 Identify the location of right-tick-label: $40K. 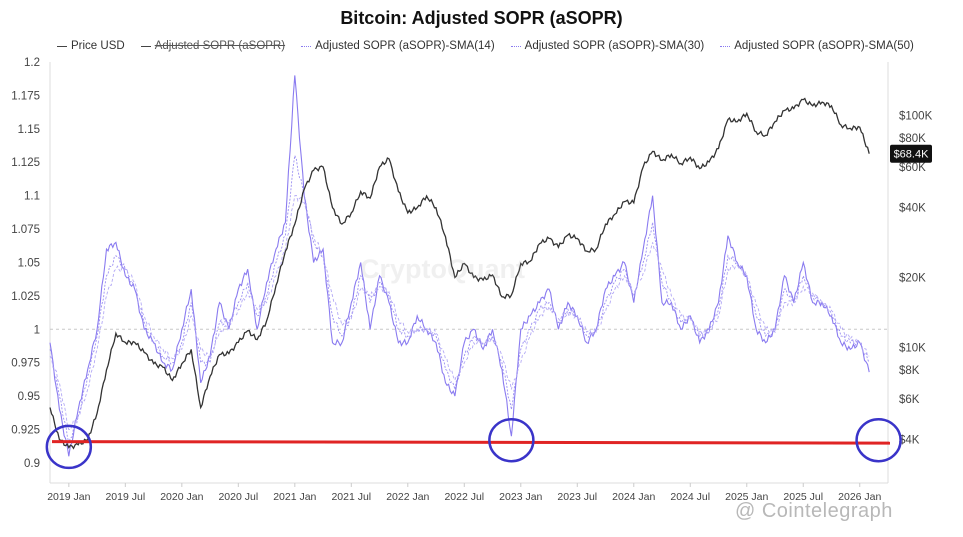
(912, 209).